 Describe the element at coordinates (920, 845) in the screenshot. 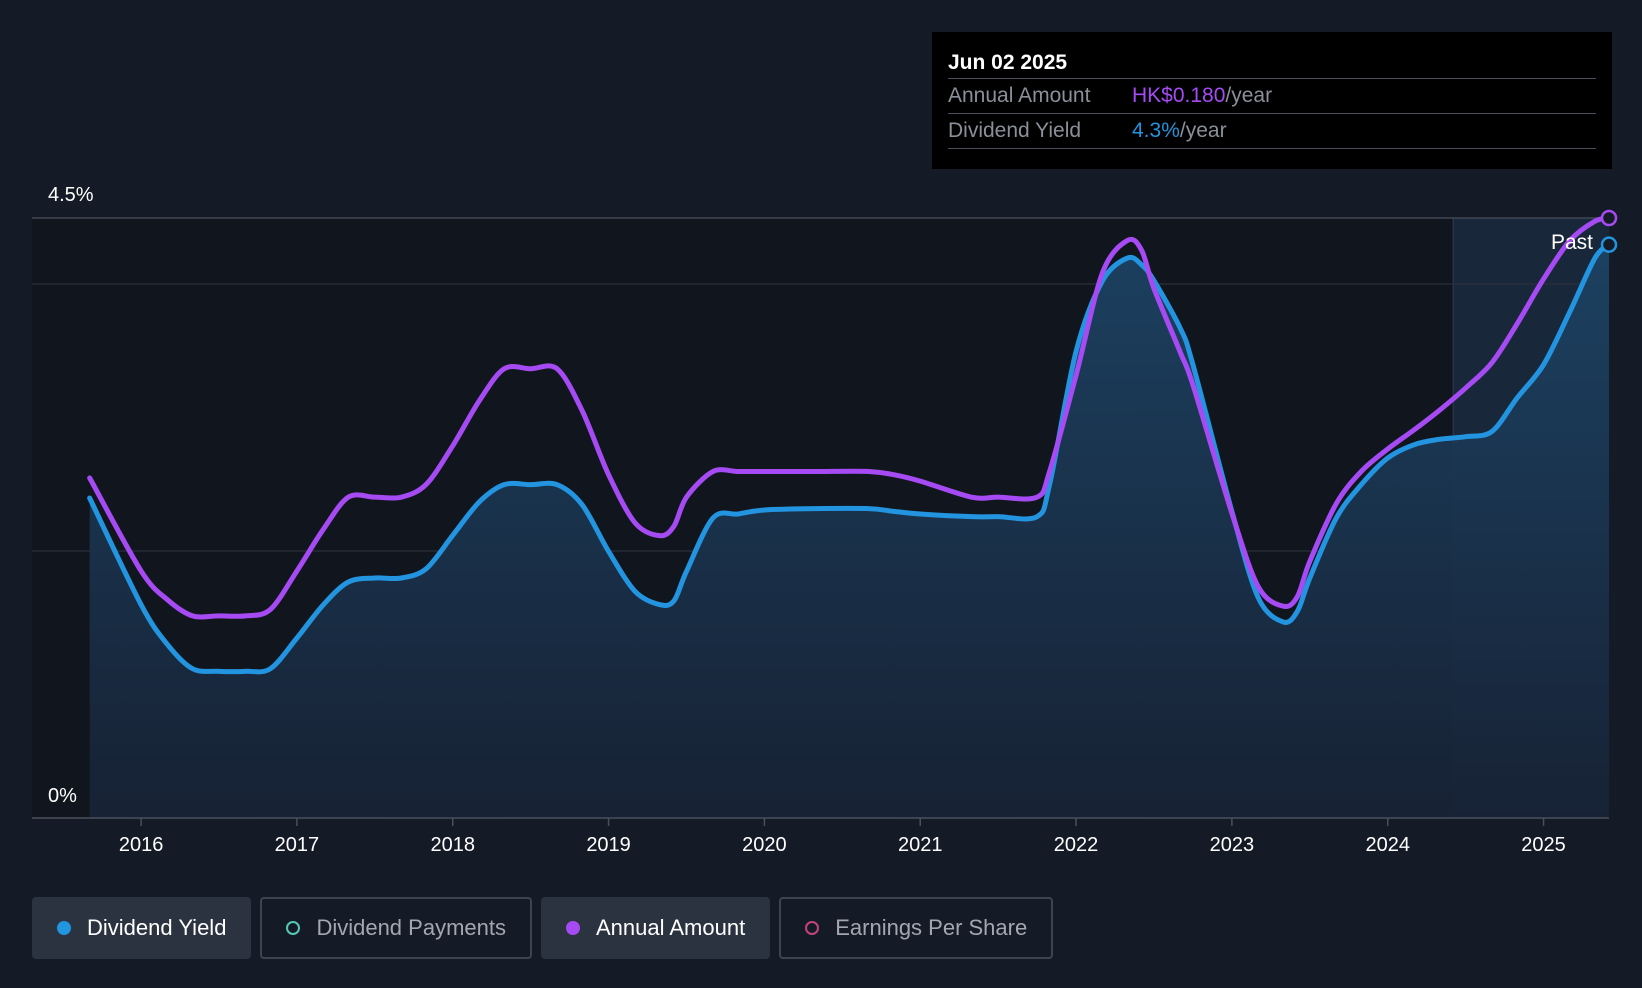

I see `x-tick-label: 2021` at that location.